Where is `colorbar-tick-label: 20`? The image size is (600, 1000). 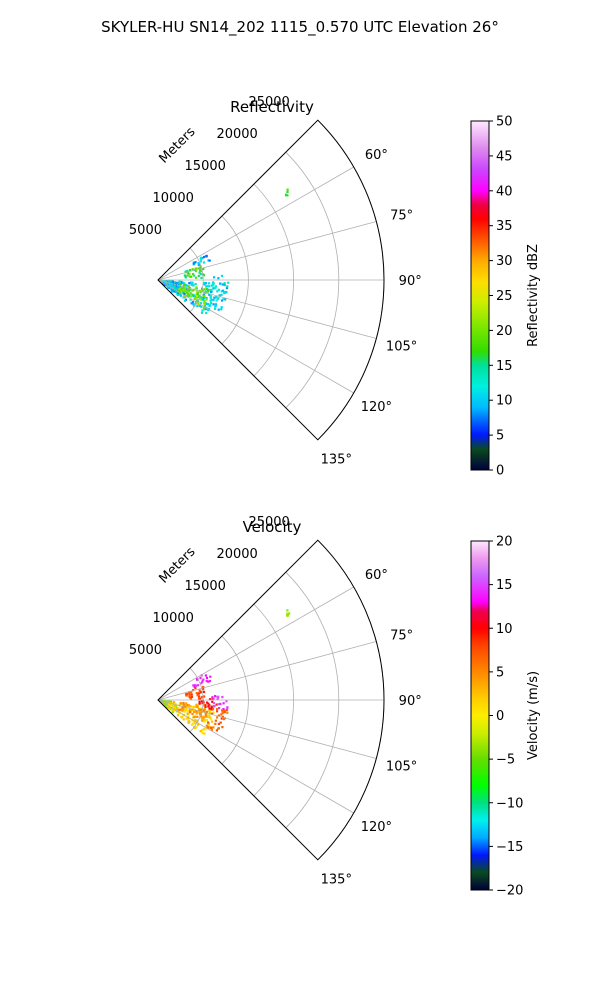
colorbar-tick-label: 20 is located at coordinates (504, 542).